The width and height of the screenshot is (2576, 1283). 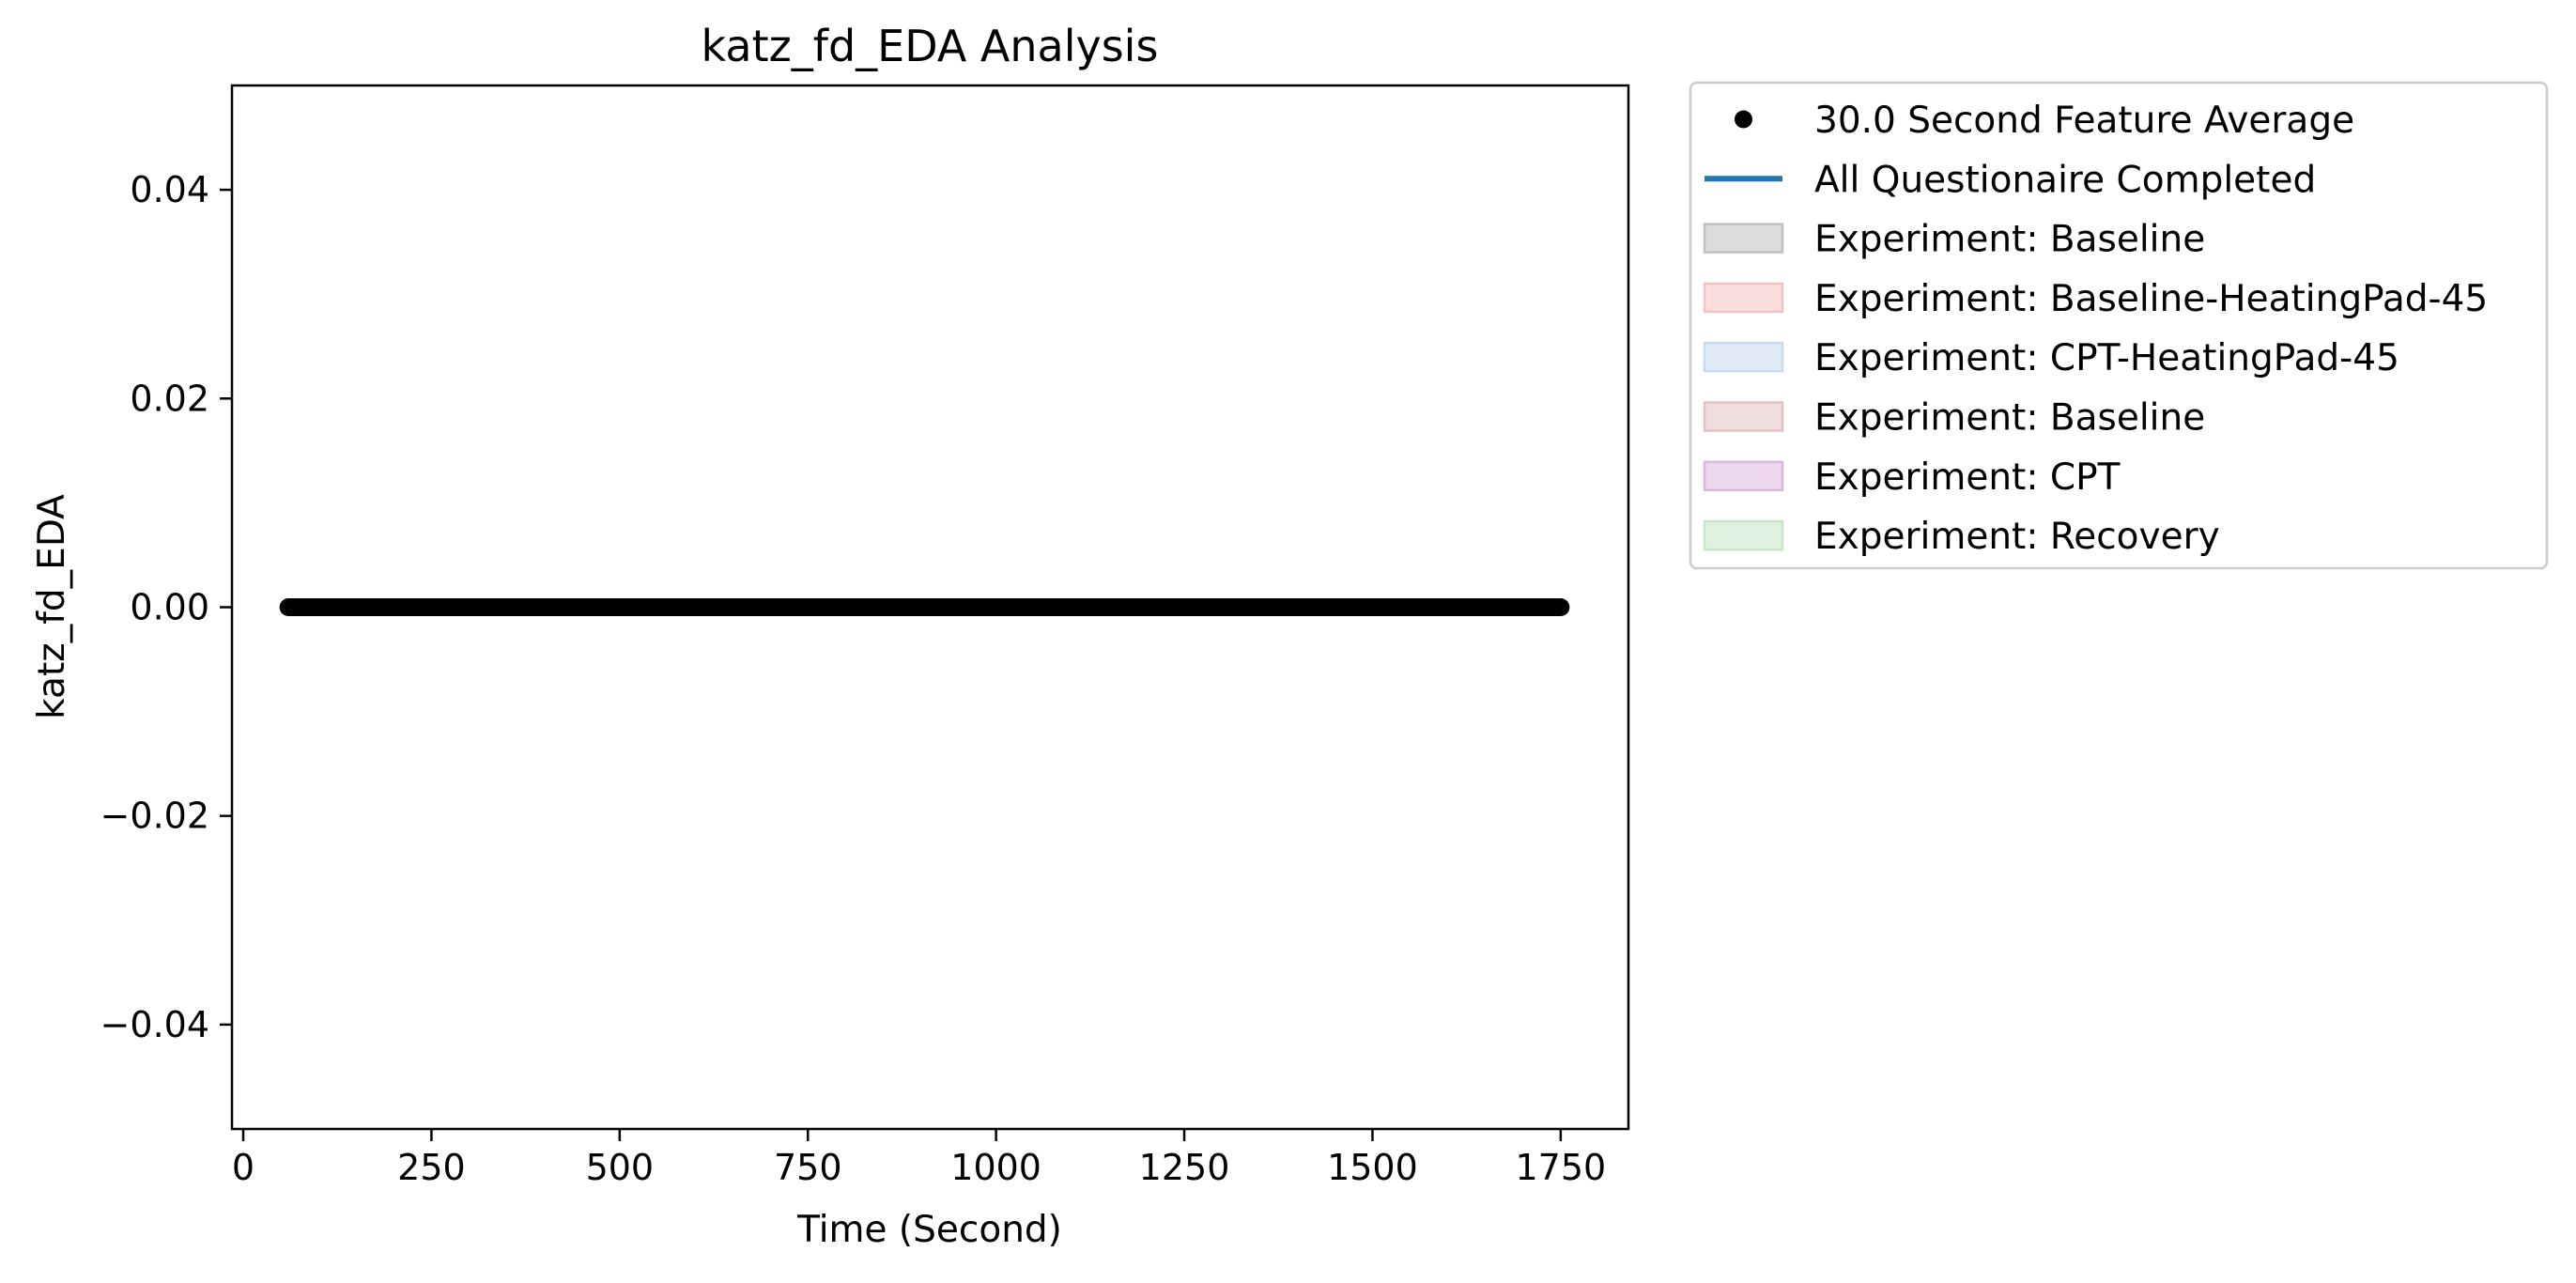 I want to click on x-tick-label: 1250, so click(x=1184, y=1167).